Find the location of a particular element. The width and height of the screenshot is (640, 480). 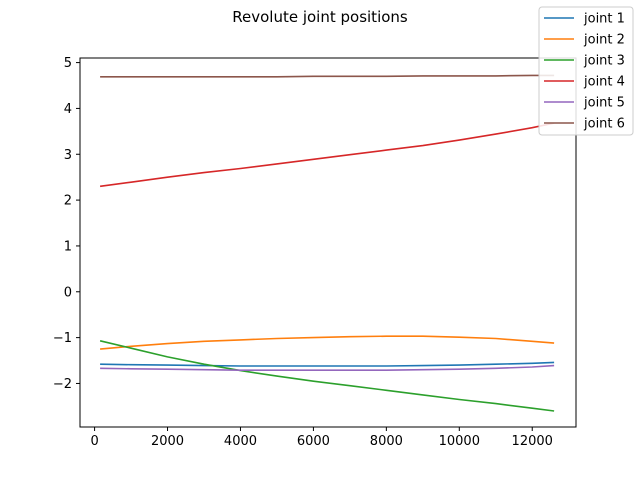

x-tick-label: 8000 is located at coordinates (386, 441).